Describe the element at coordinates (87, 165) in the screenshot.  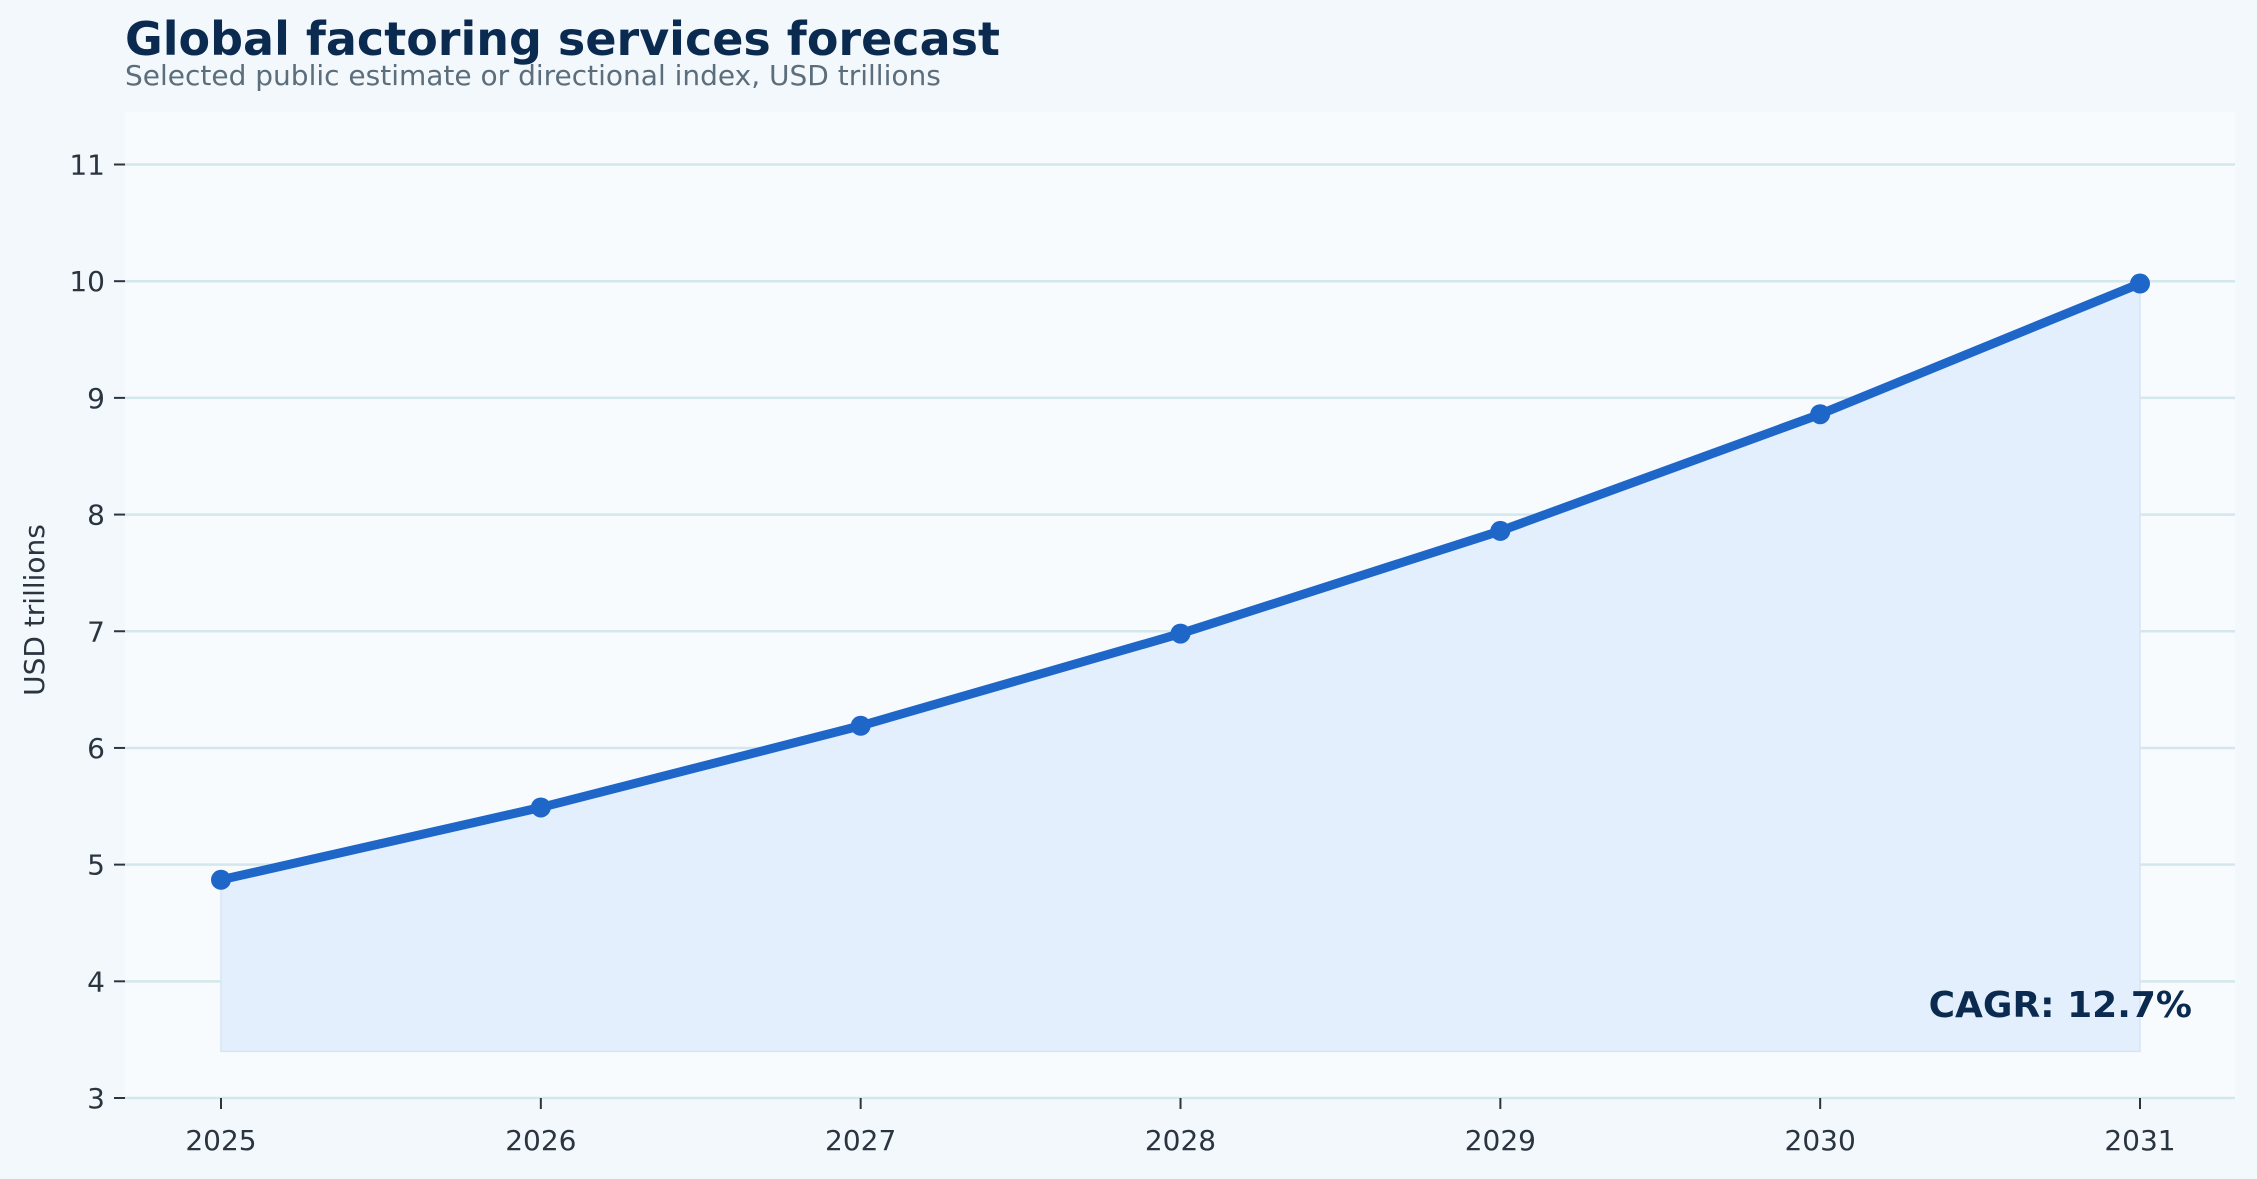
I see `y-tick-label-11: 11` at that location.